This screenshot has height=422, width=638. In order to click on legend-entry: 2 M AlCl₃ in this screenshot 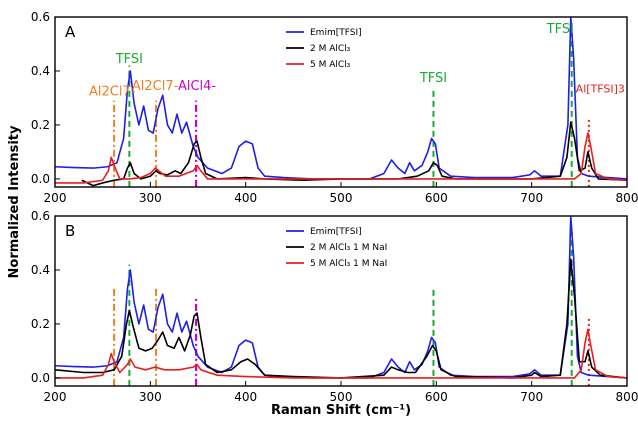, I will do `click(330, 49)`.